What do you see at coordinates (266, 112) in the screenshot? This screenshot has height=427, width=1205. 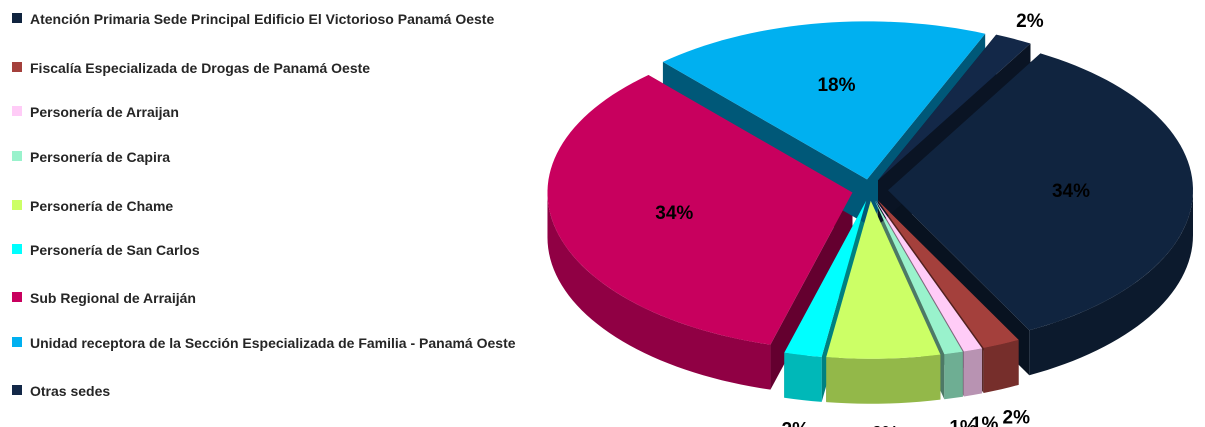 I see `legend-item: Personería de Arraijan` at bounding box center [266, 112].